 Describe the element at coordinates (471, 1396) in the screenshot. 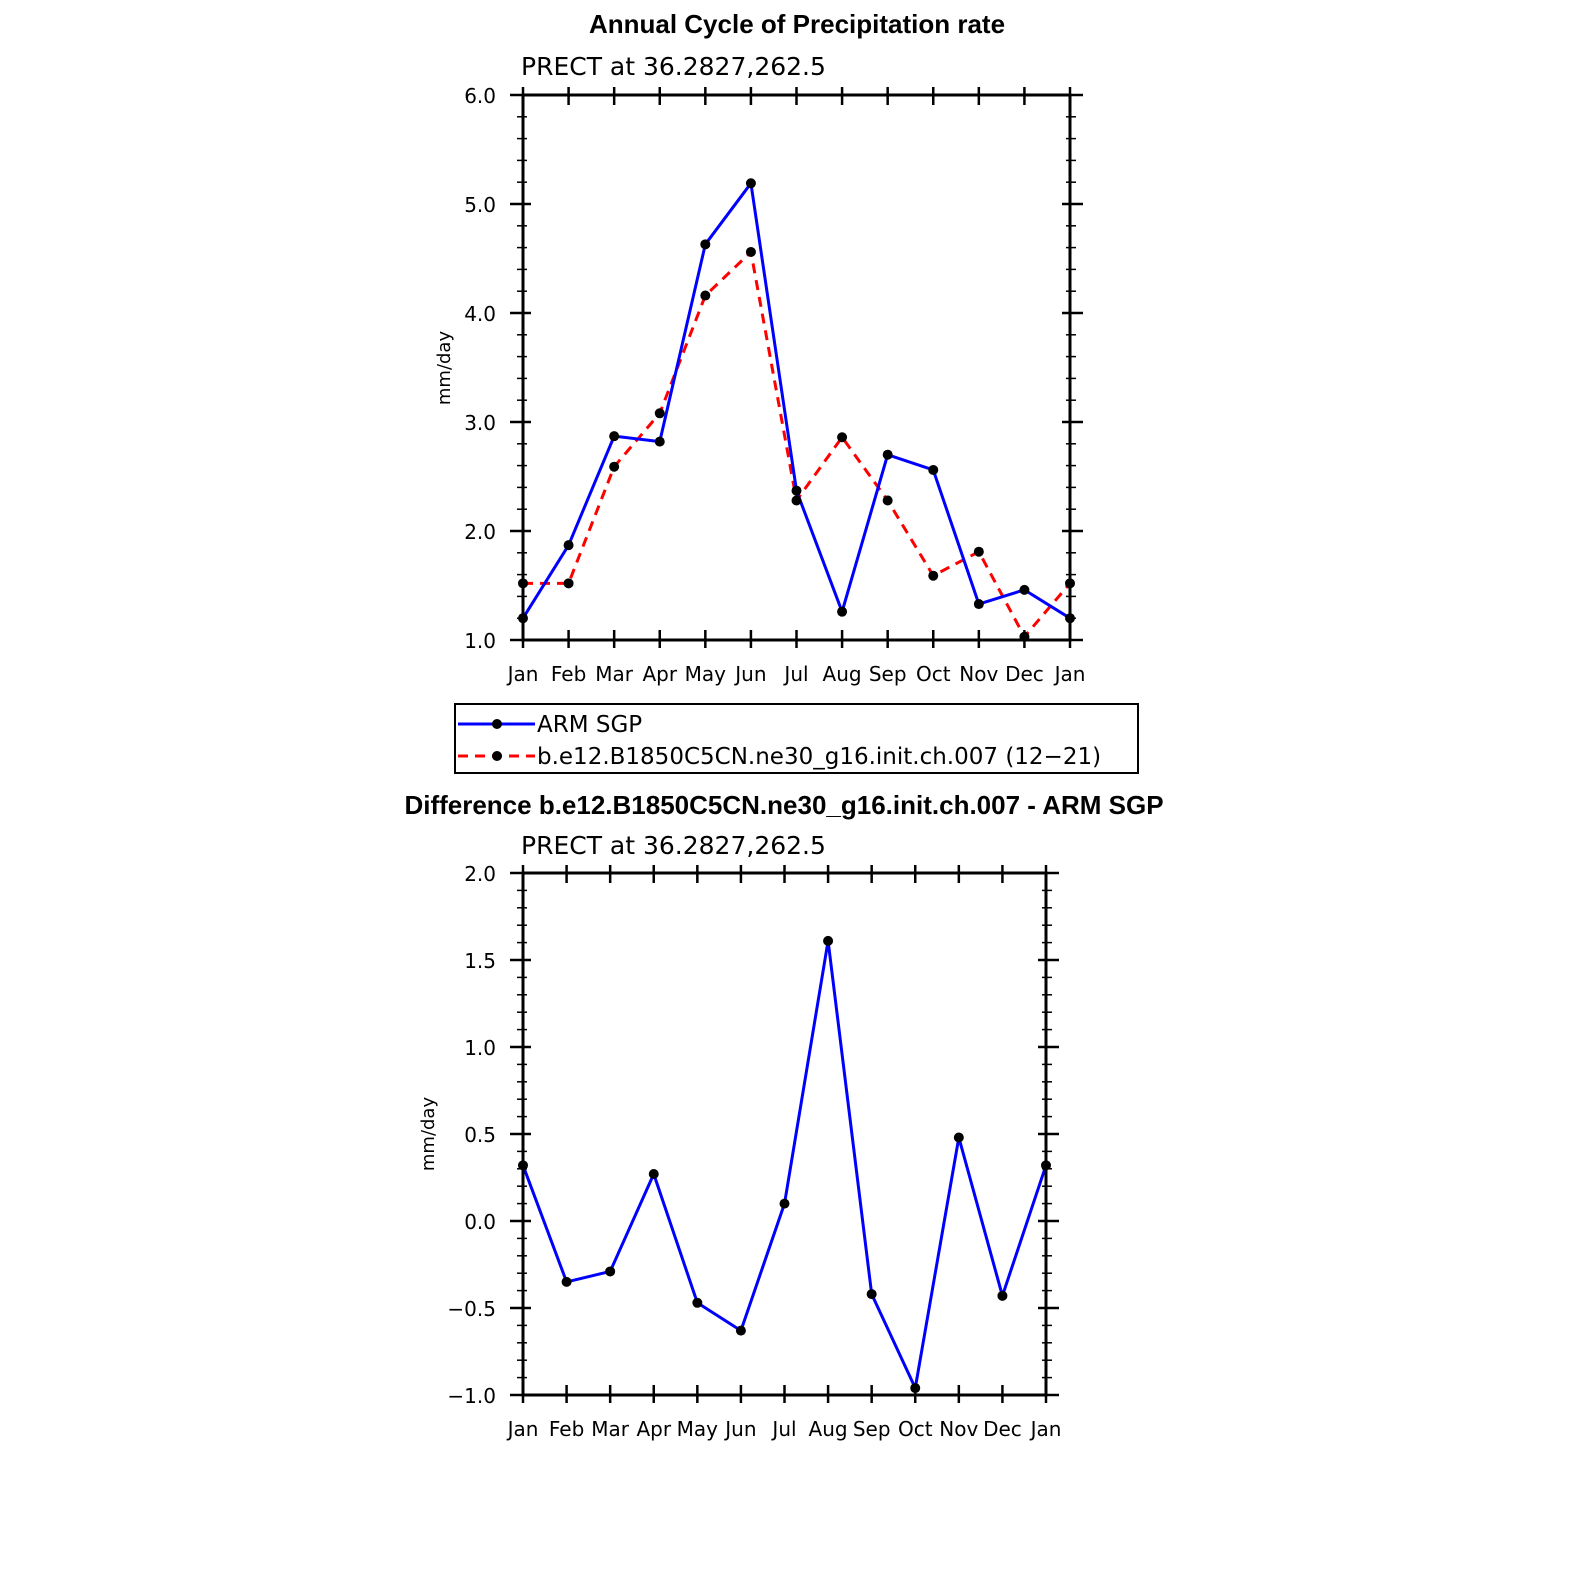

I see `bottom-y-tick-label: −1.0` at that location.